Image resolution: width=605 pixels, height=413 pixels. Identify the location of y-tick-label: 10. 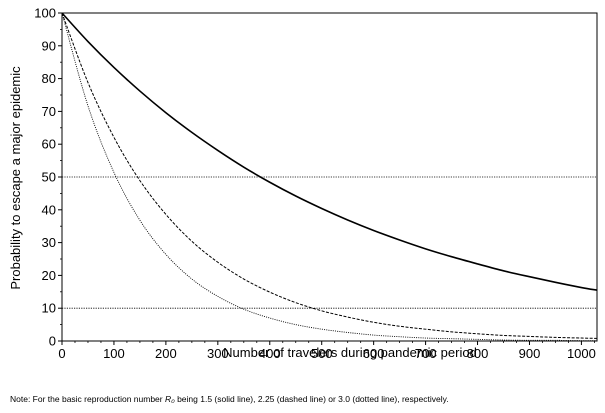
(49, 308).